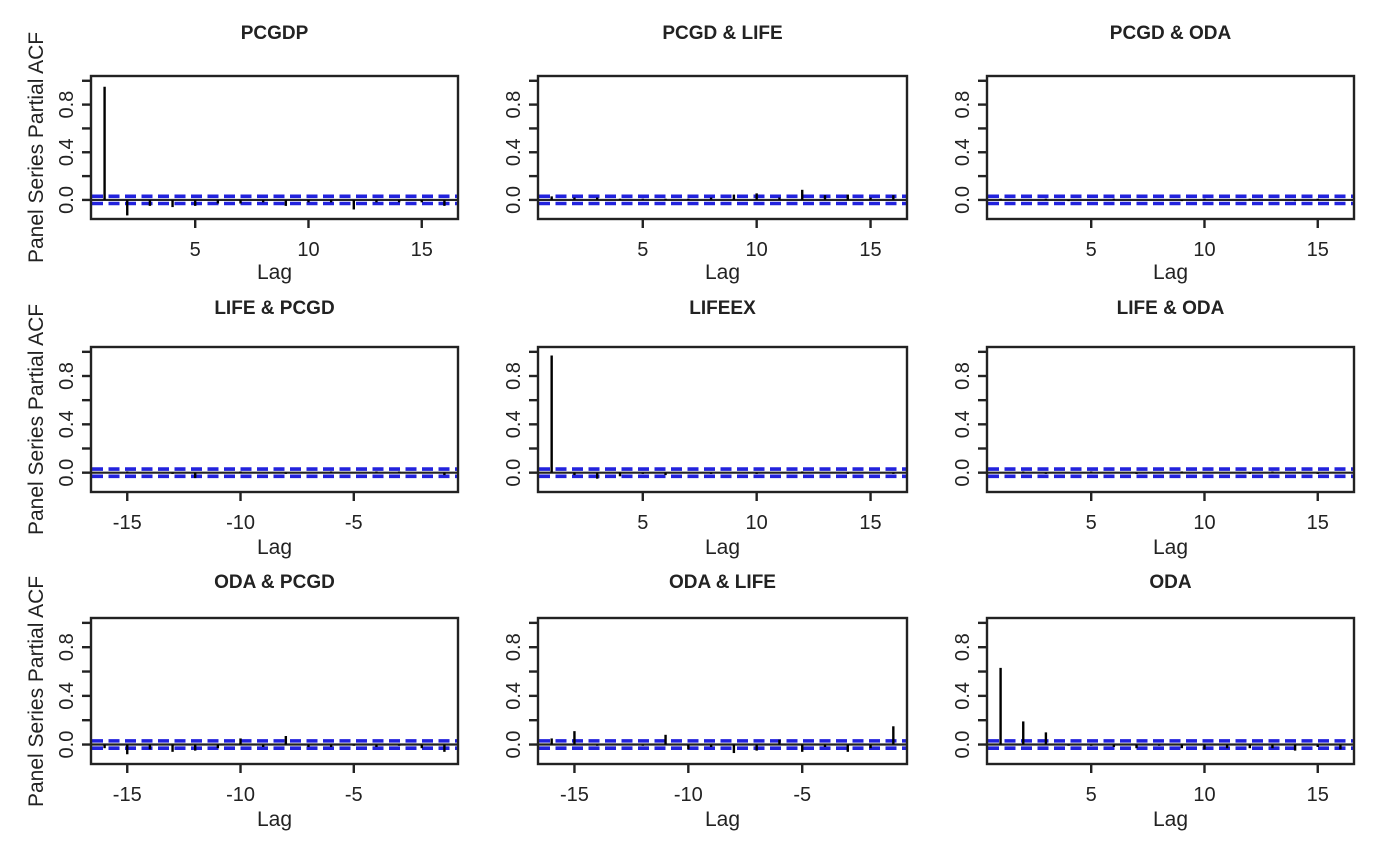 The width and height of the screenshot is (1400, 866). I want to click on panel-title: LIFEEX, so click(722, 308).